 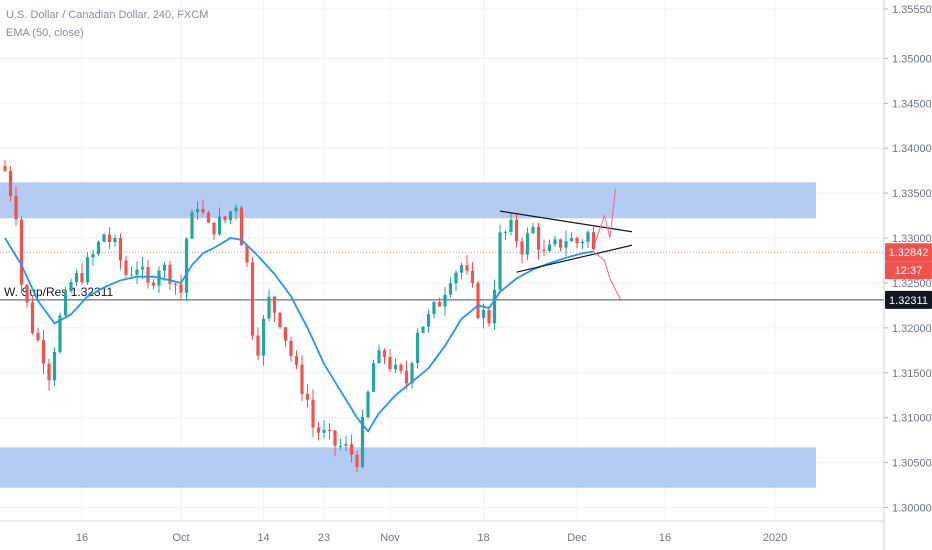 I want to click on trendline-lower, so click(x=574, y=258).